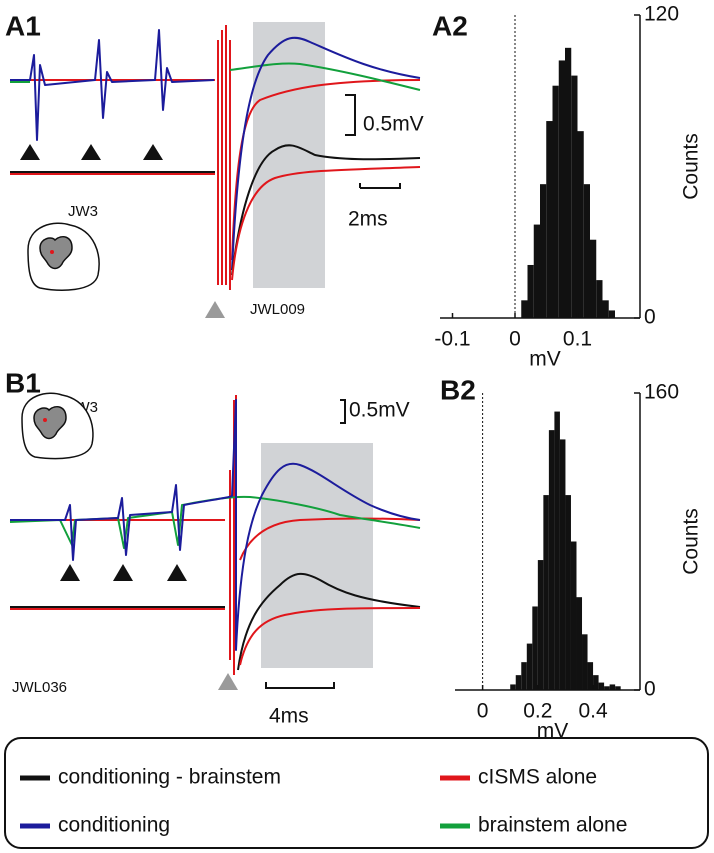 This screenshot has width=714, height=853. Describe the element at coordinates (114, 825) in the screenshot. I see `legend-label: conditioning` at that location.